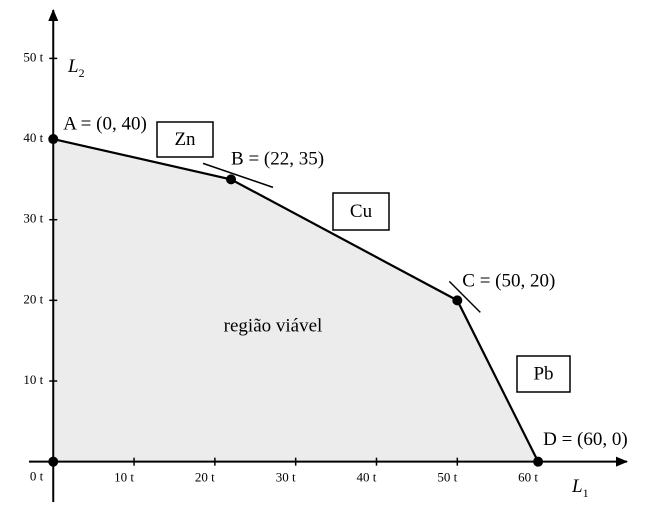  I want to click on x-tick-label: 30 t, so click(286, 477).